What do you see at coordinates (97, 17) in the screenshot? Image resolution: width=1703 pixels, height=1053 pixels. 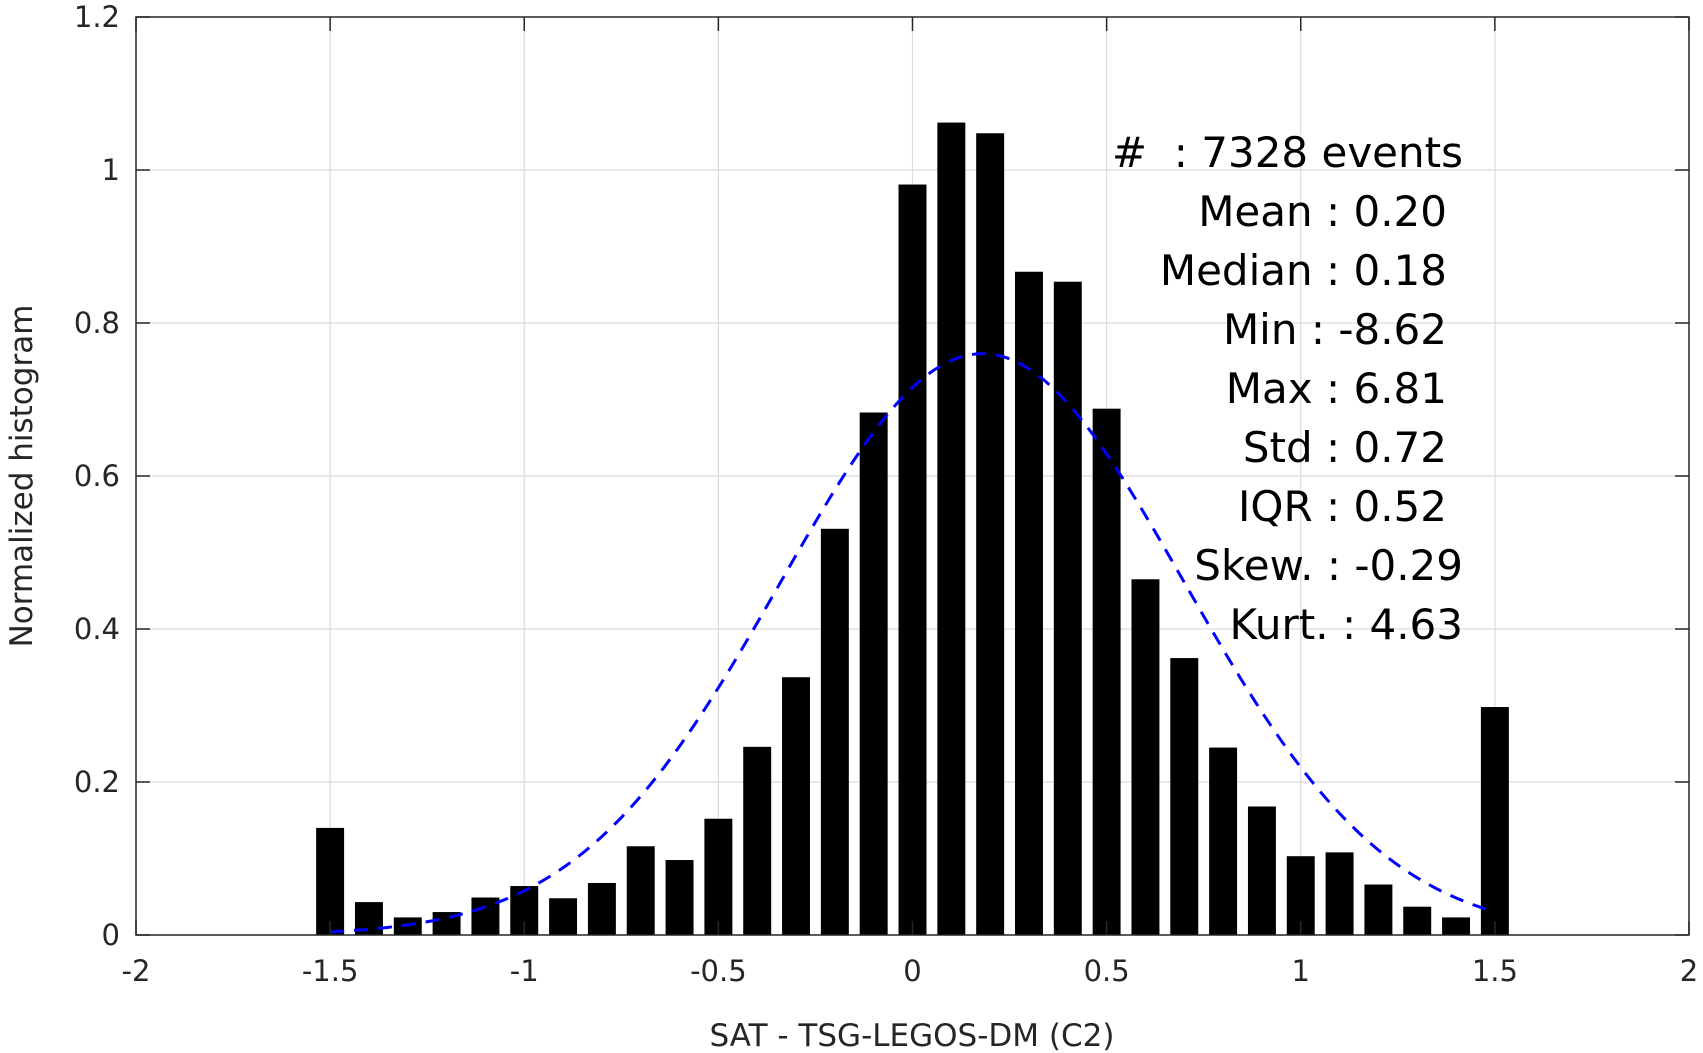 I see `y-tick-label: 1.2` at bounding box center [97, 17].